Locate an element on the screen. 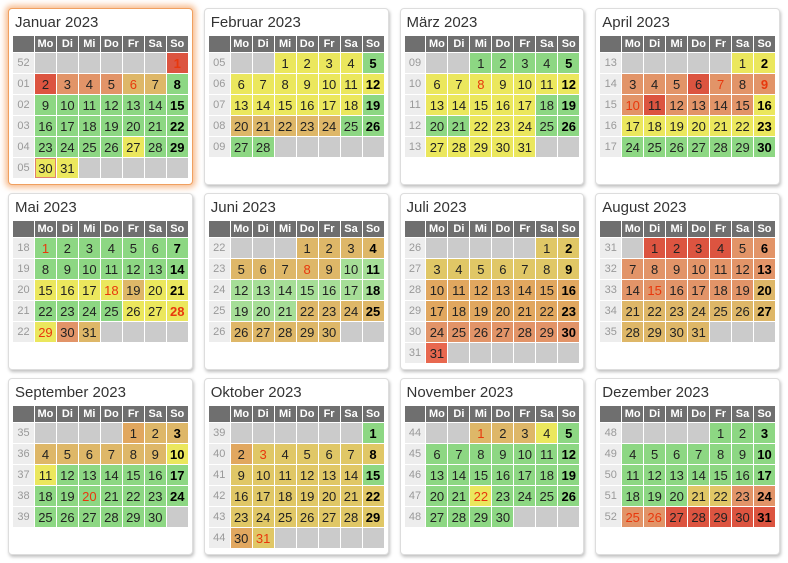 The width and height of the screenshot is (788, 563). day-cell: 11 is located at coordinates (547, 454).